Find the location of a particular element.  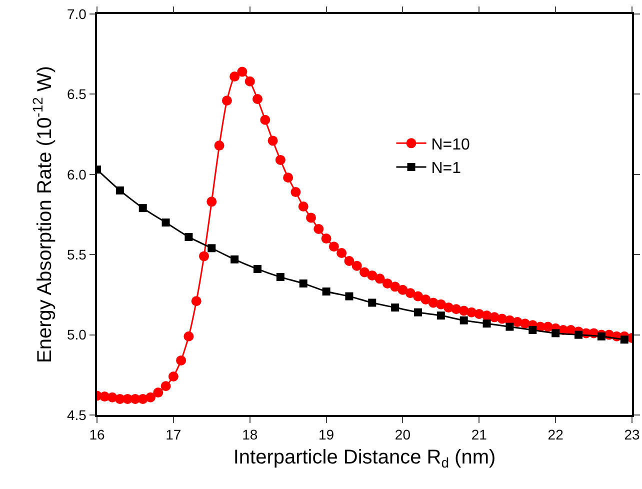

legend-label: N=10 is located at coordinates (450, 145).